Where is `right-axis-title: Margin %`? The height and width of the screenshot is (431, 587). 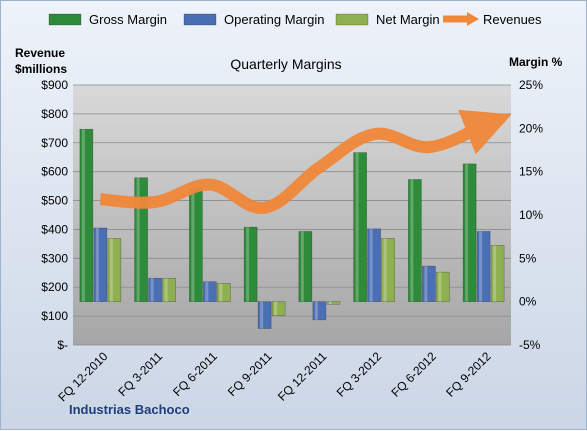 right-axis-title: Margin % is located at coordinates (536, 62).